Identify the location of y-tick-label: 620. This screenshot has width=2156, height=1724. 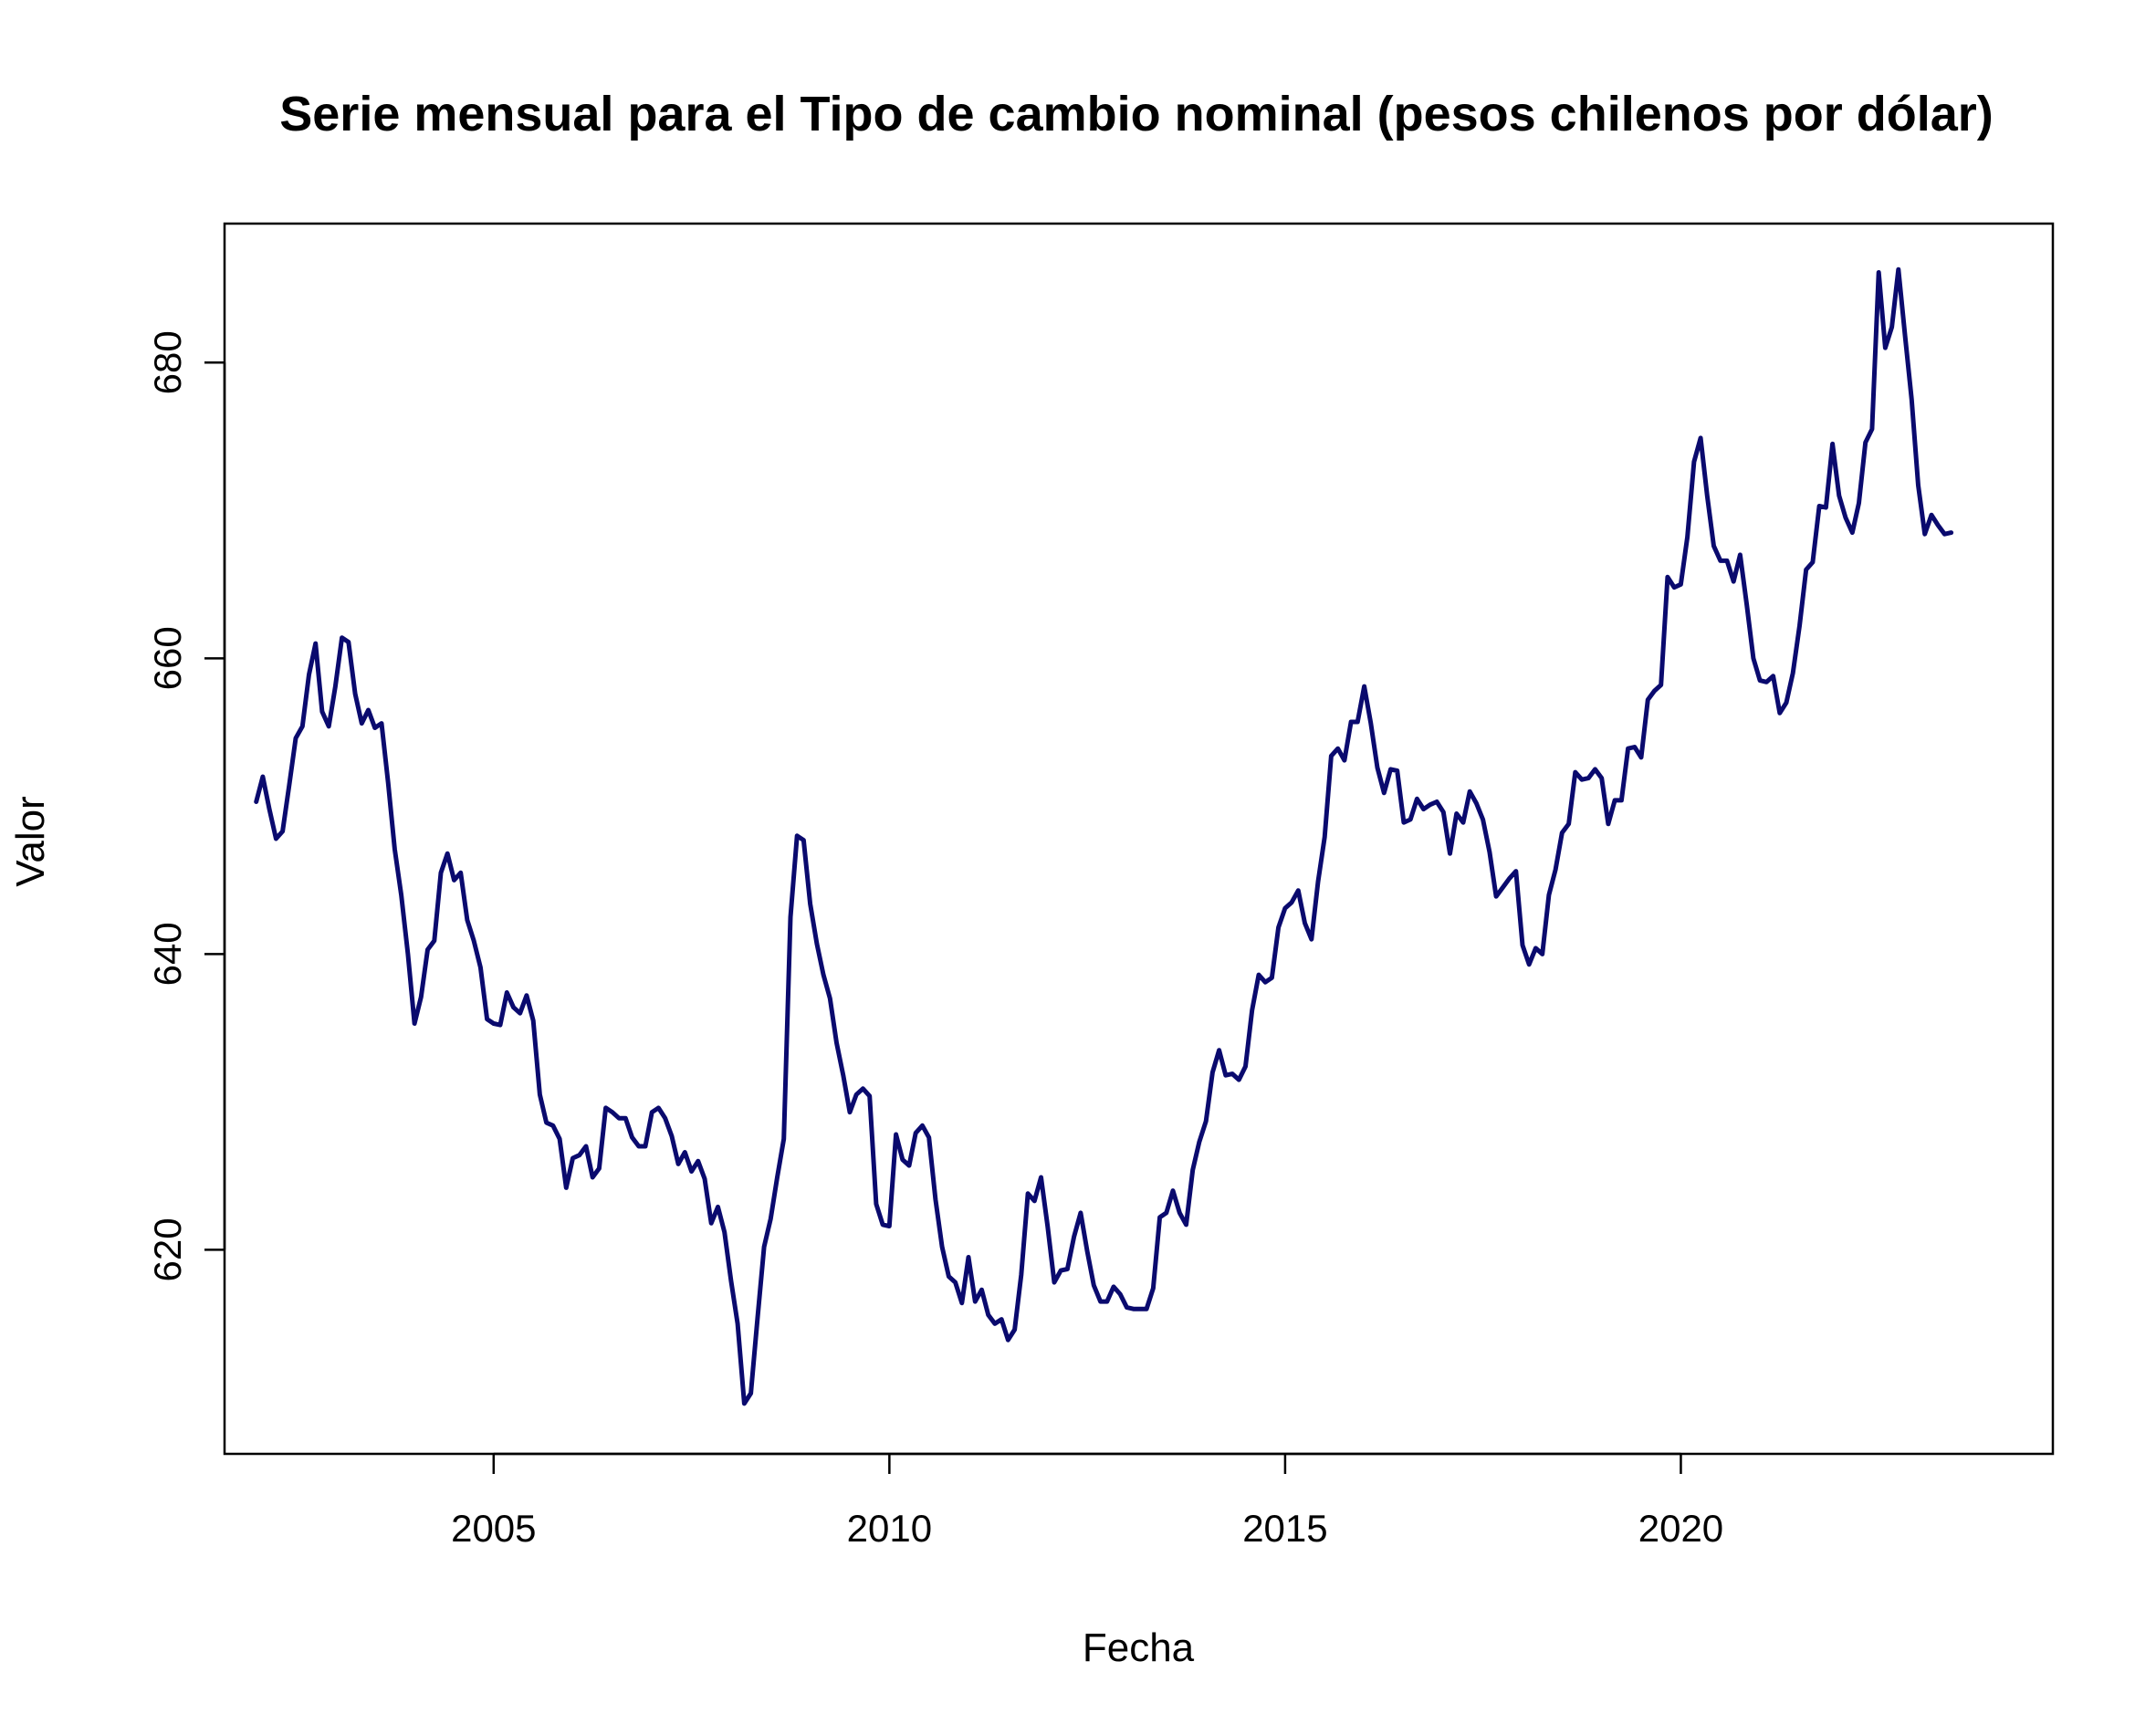
(168, 1249).